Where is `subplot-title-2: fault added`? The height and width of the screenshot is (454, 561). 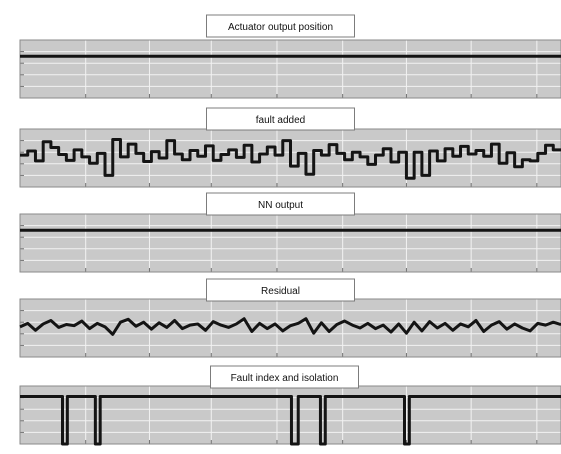
subplot-title-2: fault added is located at coordinates (280, 119).